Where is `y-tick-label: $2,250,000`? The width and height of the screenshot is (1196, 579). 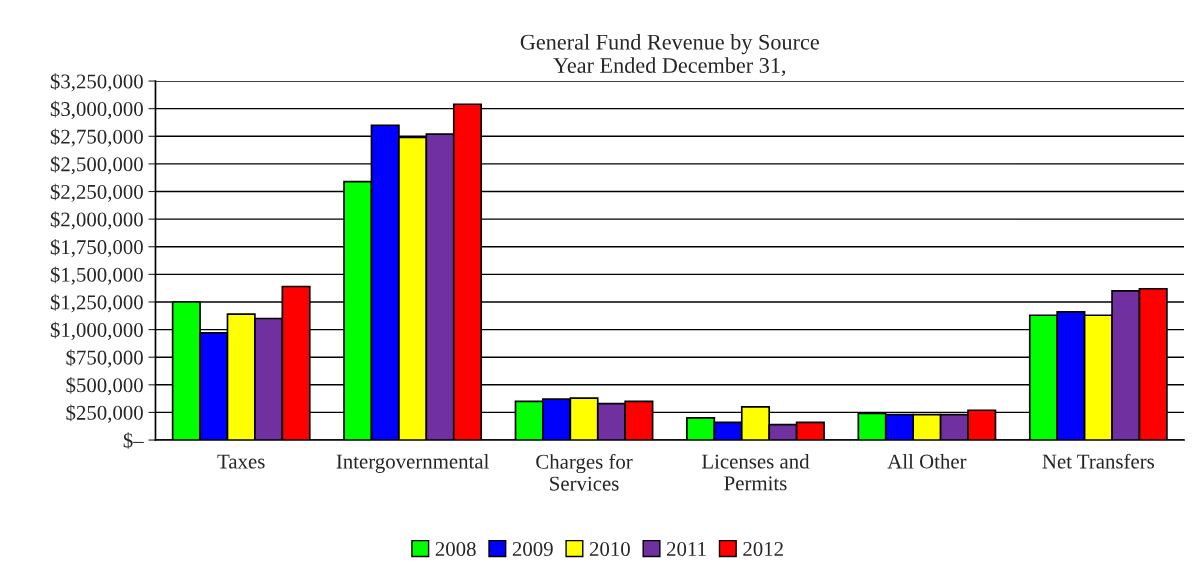
y-tick-label: $2,250,000 is located at coordinates (96, 192).